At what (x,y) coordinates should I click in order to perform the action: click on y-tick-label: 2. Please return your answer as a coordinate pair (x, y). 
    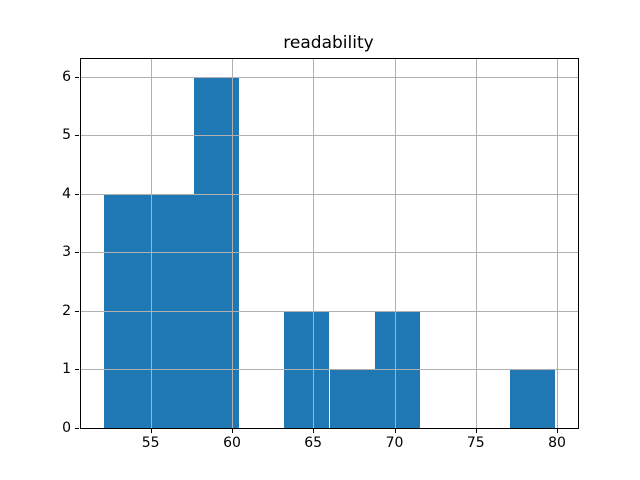
    Looking at the image, I should click on (66, 310).